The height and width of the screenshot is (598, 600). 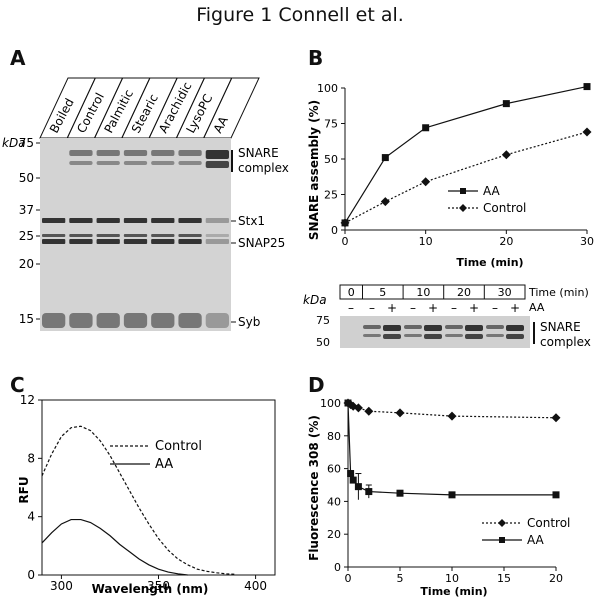 What do you see at coordinates (31, 517) in the screenshot?
I see `y-tick-label-4: 4` at bounding box center [31, 517].